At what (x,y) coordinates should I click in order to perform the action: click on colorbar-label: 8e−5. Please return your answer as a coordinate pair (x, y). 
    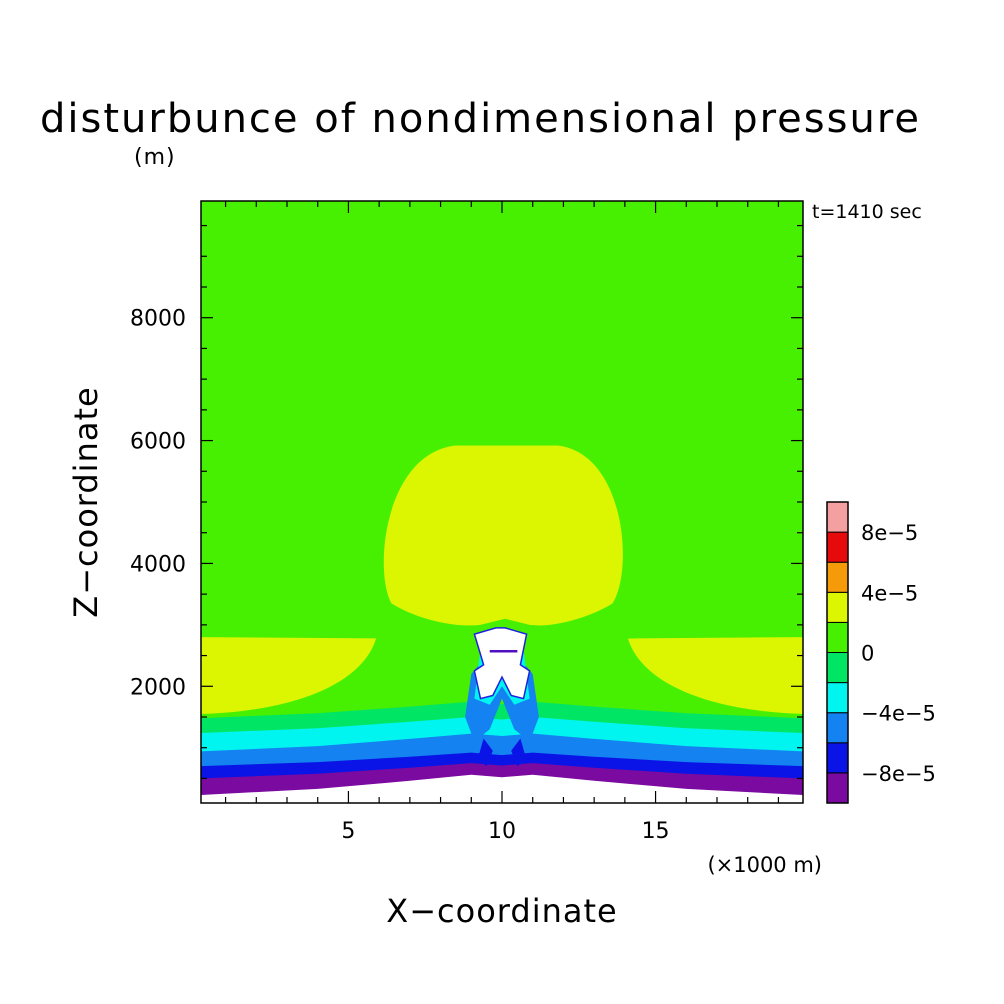
    Looking at the image, I should click on (889, 533).